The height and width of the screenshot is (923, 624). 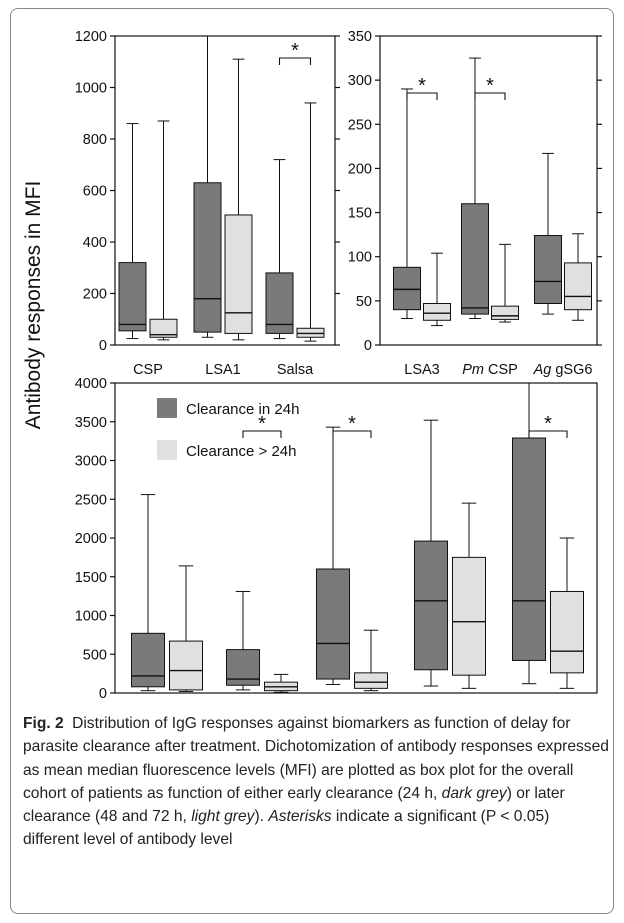 I want to click on significance-lsa3: *, so click(x=422, y=87).